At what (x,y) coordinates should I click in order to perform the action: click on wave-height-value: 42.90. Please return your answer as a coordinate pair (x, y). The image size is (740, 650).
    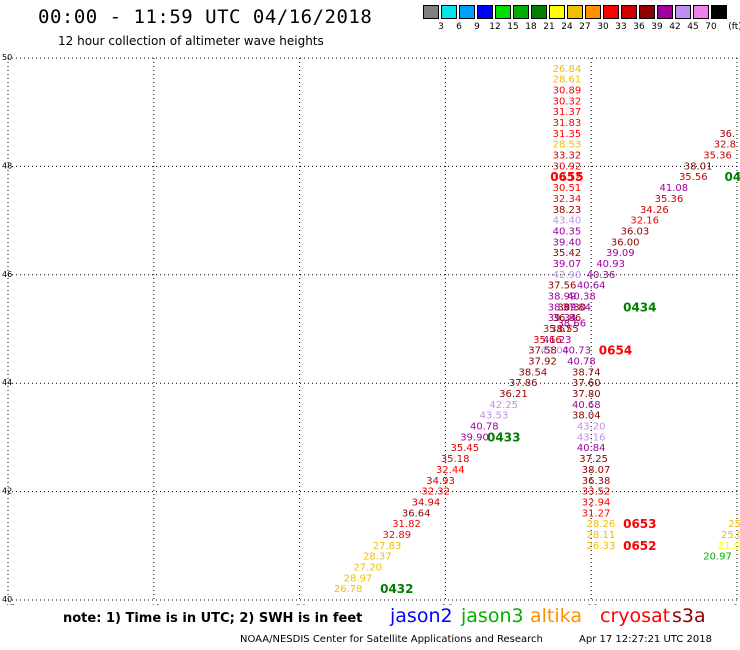
    Looking at the image, I should click on (567, 275).